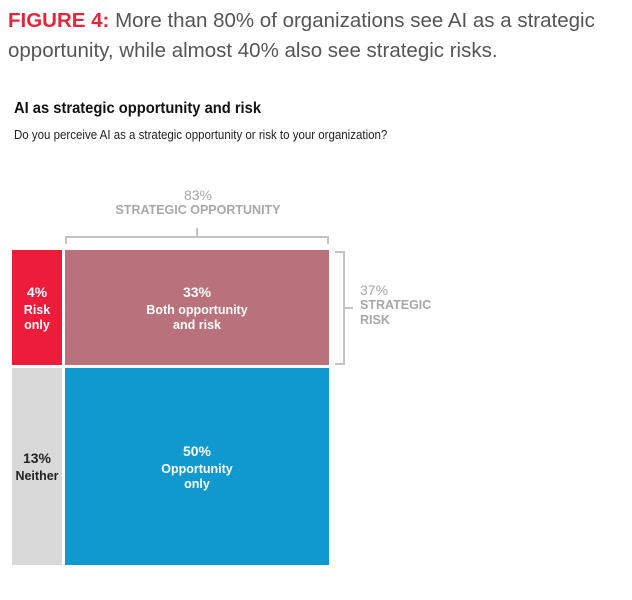  Describe the element at coordinates (197, 483) in the screenshot. I see `cell-opportunity-only-line2: only` at that location.